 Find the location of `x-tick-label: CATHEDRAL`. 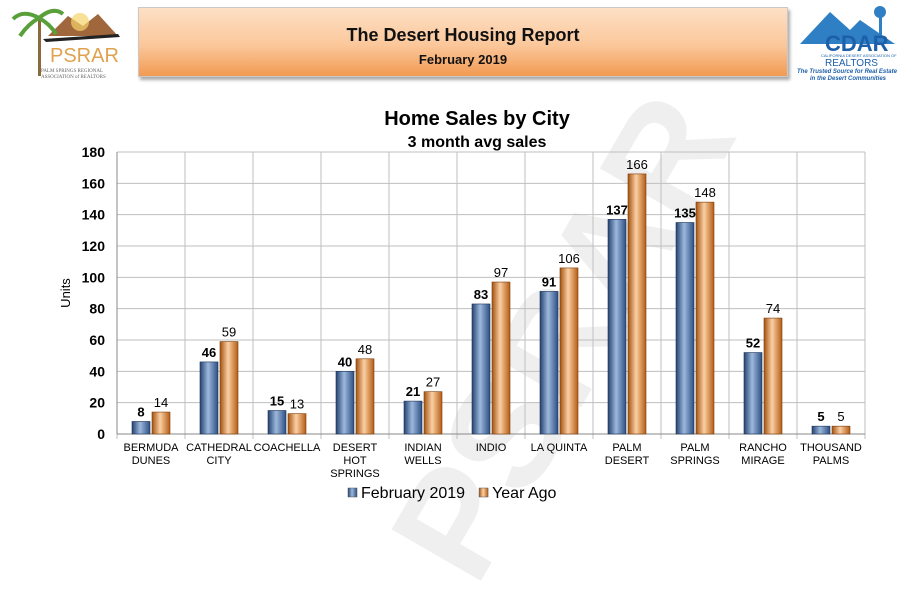

x-tick-label: CATHEDRAL is located at coordinates (219, 448).